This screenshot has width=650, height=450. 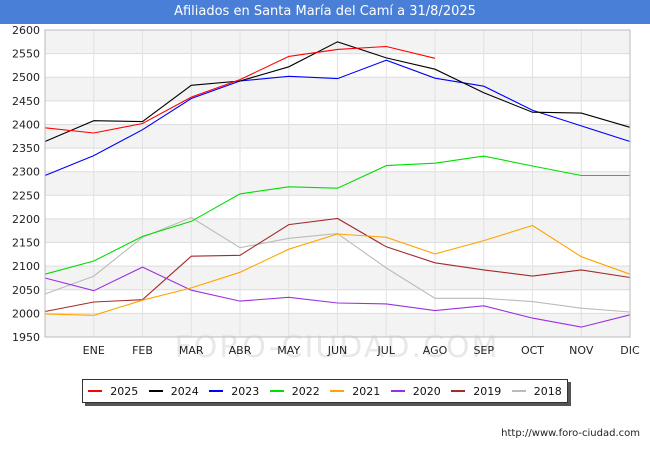 I want to click on legend-label: 2021, so click(x=366, y=391).